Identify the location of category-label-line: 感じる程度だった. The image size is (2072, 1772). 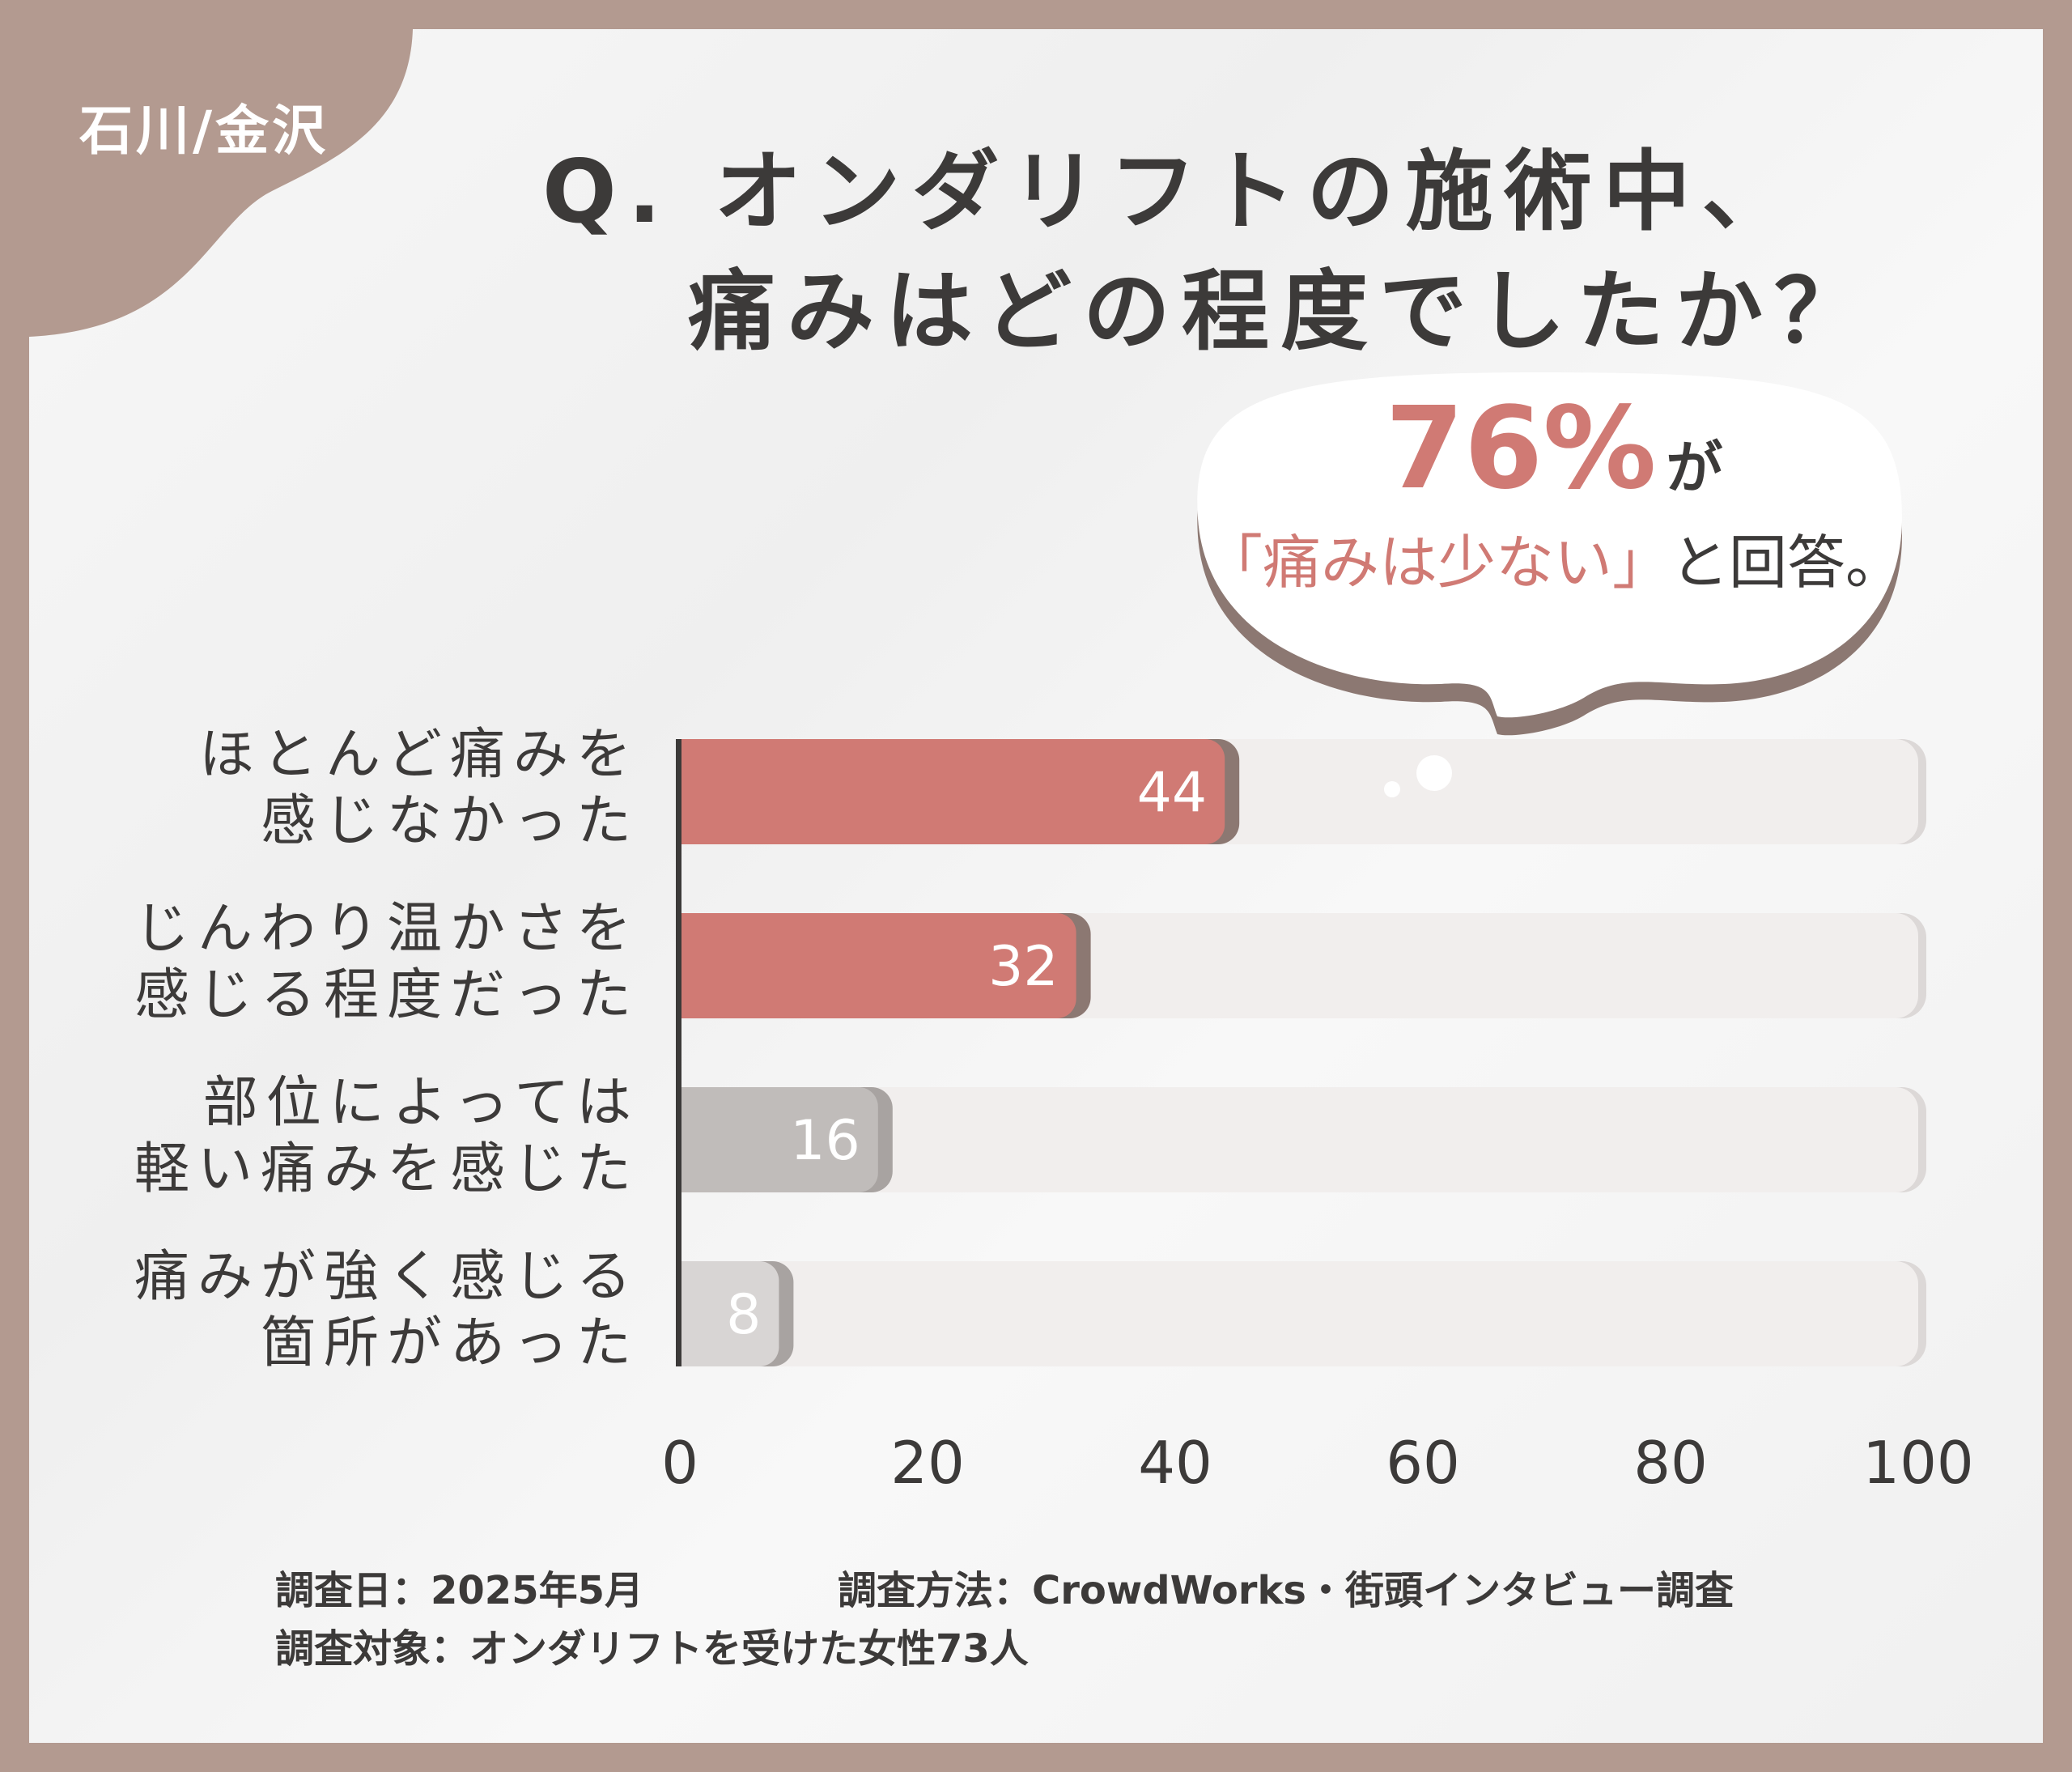
(386, 995).